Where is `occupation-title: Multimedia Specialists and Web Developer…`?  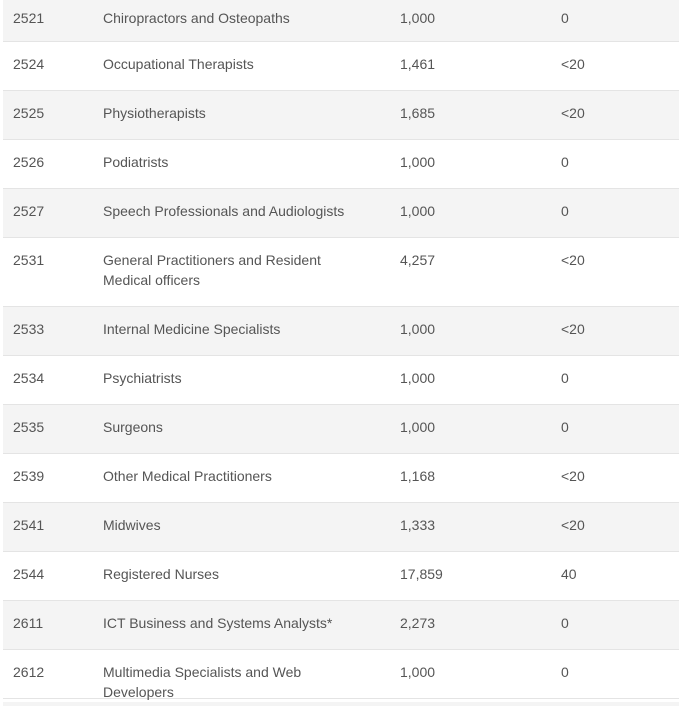
occupation-title: Multimedia Specialists and Web Developer… is located at coordinates (202, 682).